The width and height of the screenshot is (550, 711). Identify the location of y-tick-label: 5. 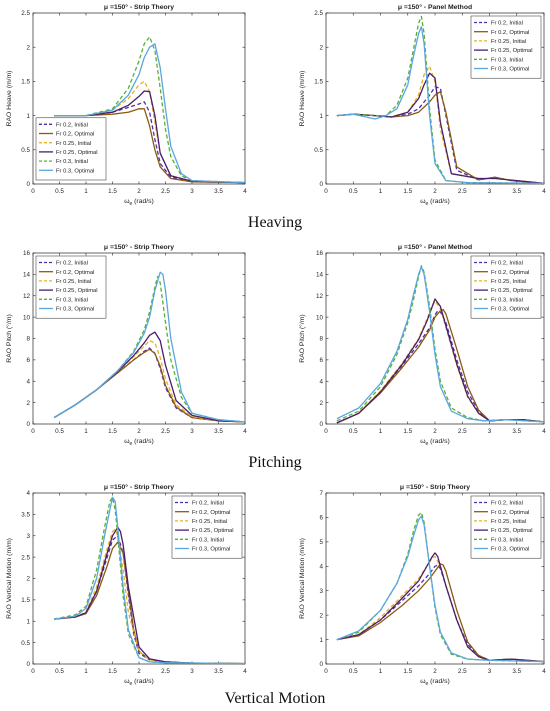
(321, 542).